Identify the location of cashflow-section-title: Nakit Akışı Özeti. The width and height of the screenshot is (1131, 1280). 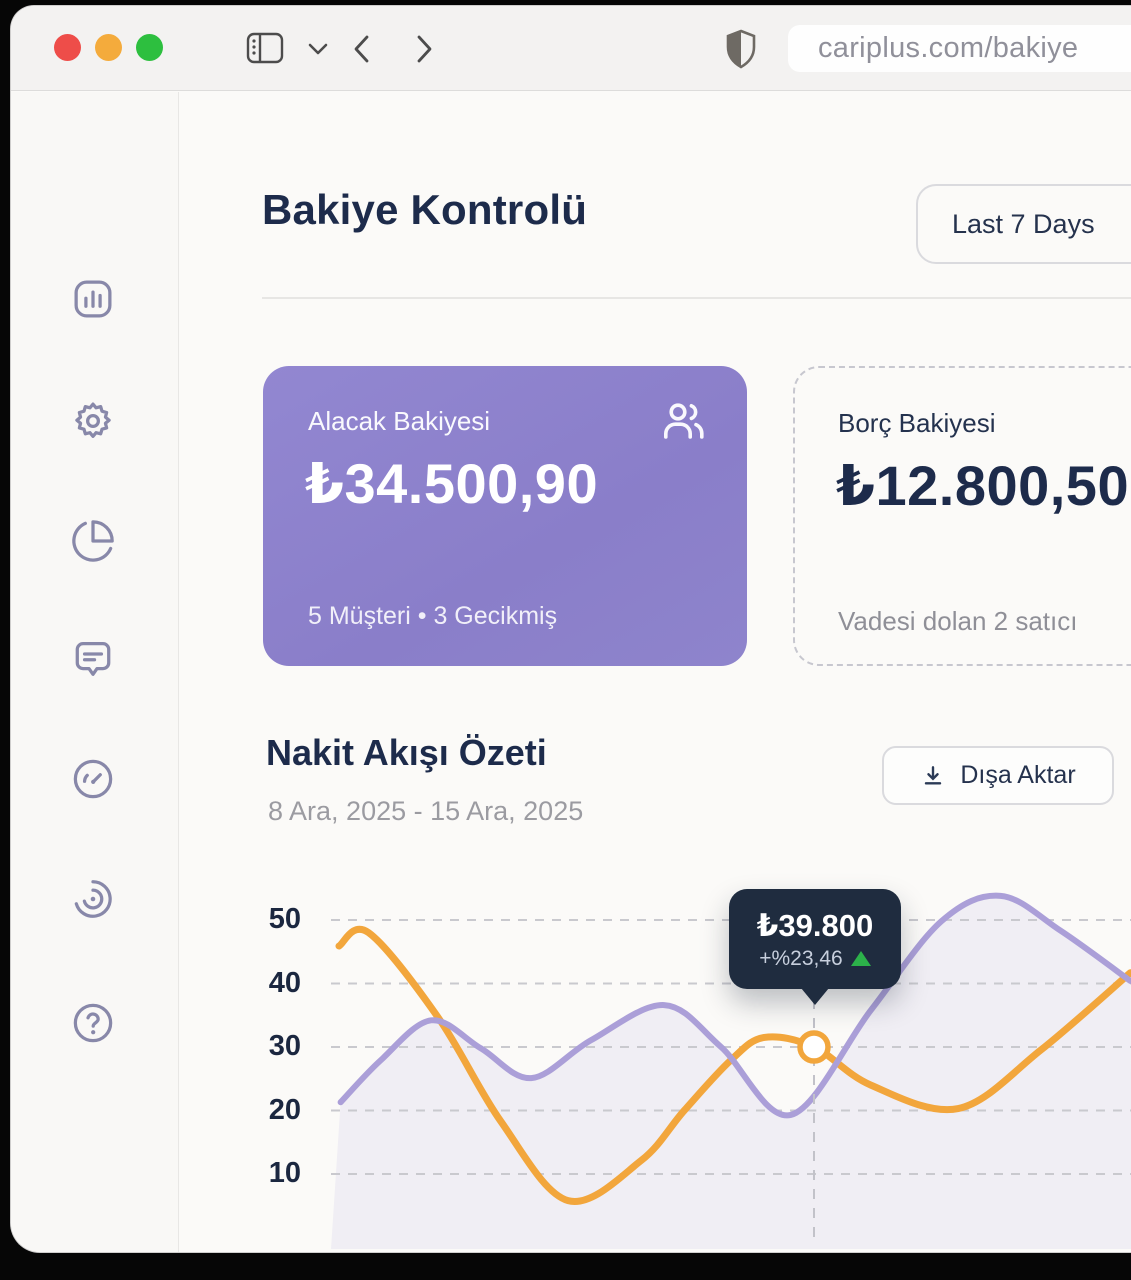
(406, 752).